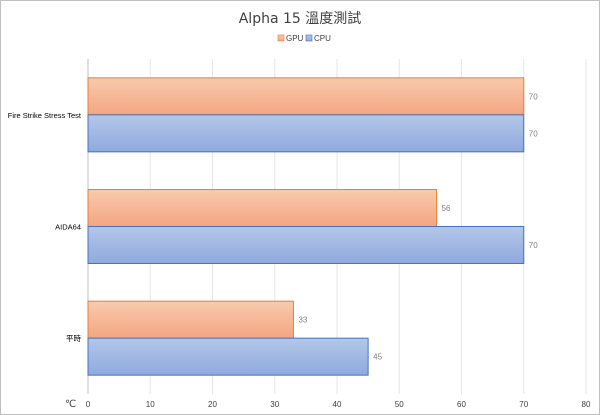  Describe the element at coordinates (150, 404) in the screenshot. I see `x-tick-label: 10` at that location.